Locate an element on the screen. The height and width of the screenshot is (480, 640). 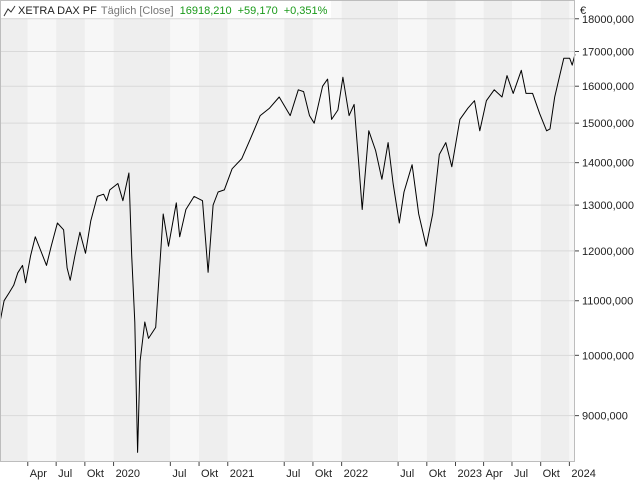
instrument-name: XETRA DAX PF is located at coordinates (57, 11).